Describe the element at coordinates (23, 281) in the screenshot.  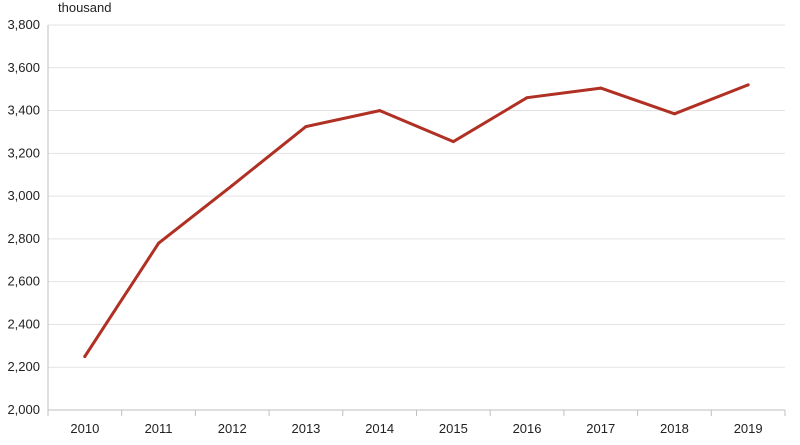
I see `y-tick-label: 2,600` at that location.